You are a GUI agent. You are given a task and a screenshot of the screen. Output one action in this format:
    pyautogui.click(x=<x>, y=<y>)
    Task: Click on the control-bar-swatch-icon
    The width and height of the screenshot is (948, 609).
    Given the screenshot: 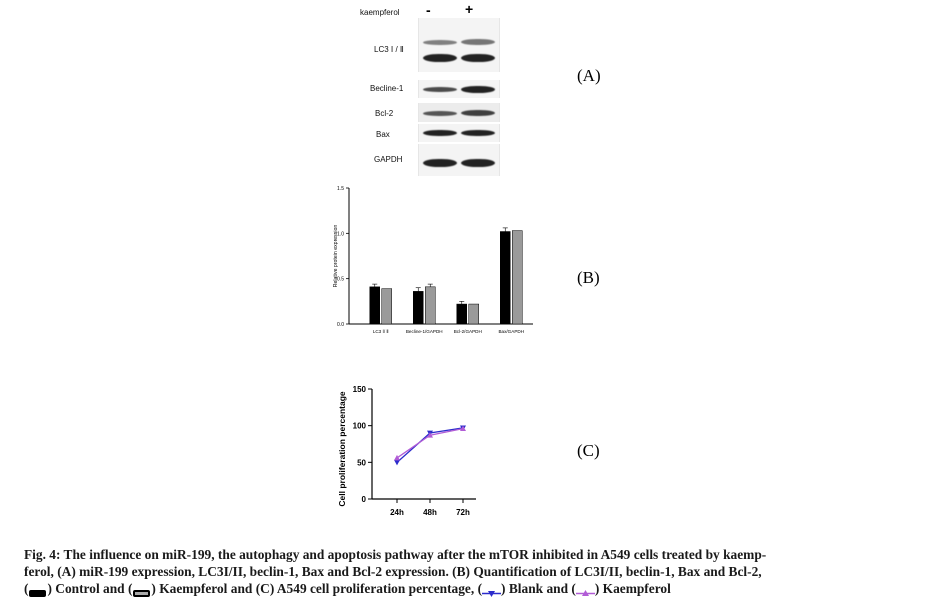 What is the action you would take?
    pyautogui.click(x=37, y=591)
    